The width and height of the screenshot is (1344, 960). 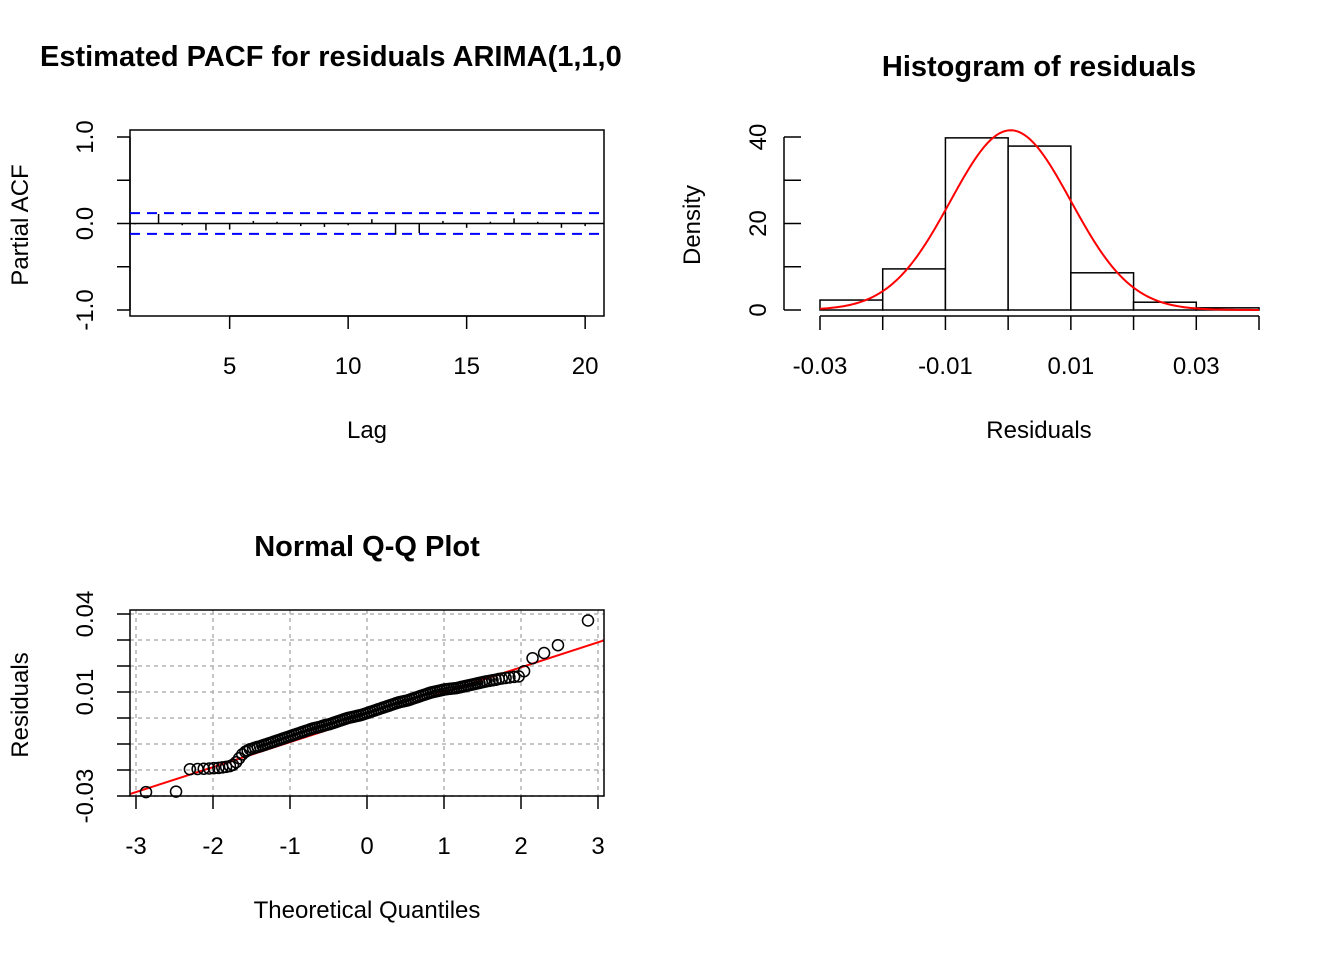 I want to click on qq-title: Normal Q-Q Plot, so click(x=367, y=547).